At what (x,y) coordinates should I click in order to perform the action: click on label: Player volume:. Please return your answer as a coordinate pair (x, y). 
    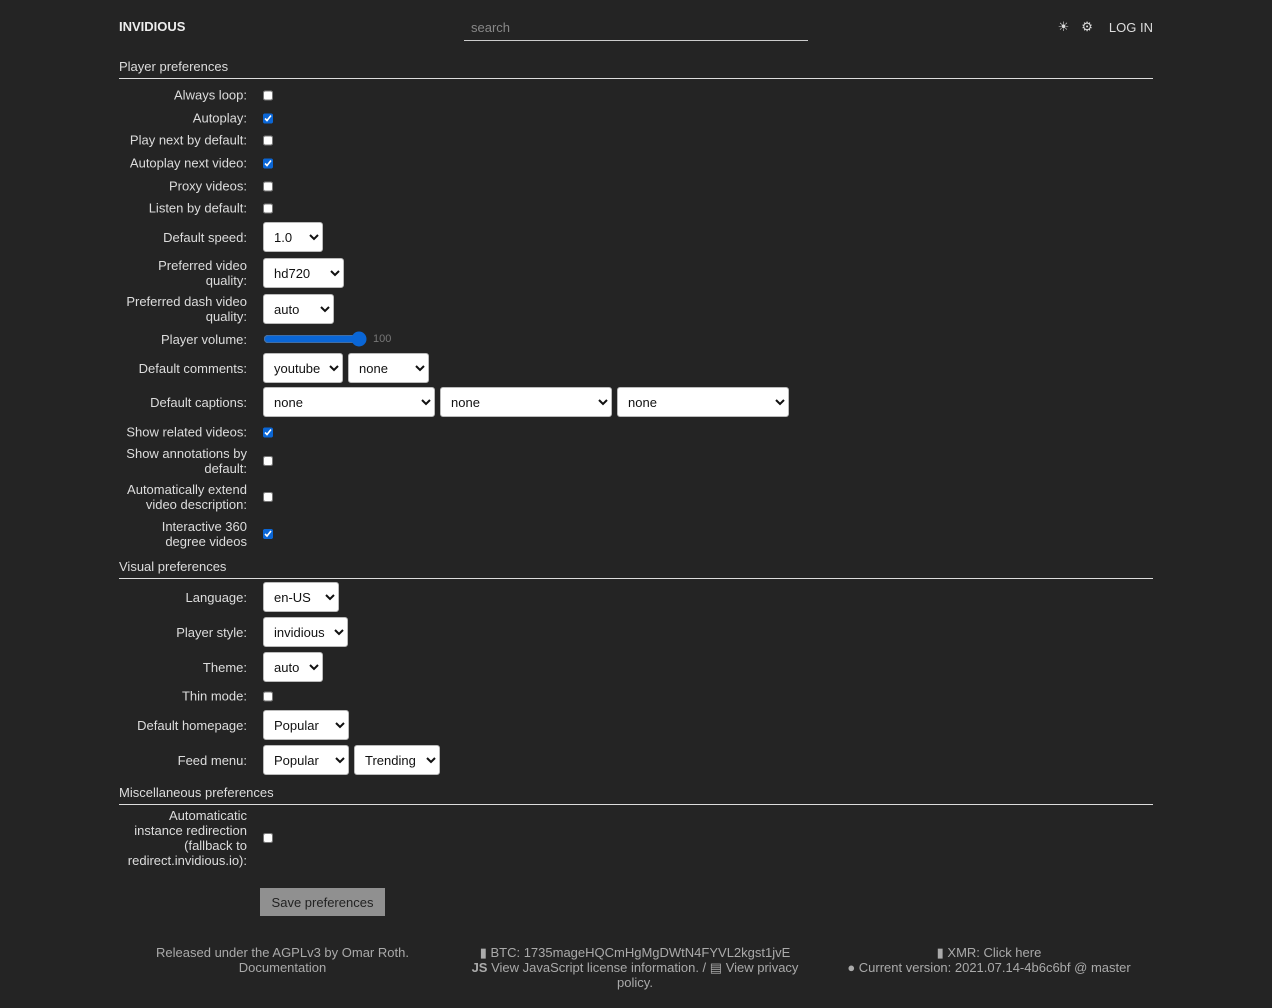
    Looking at the image, I should click on (204, 339).